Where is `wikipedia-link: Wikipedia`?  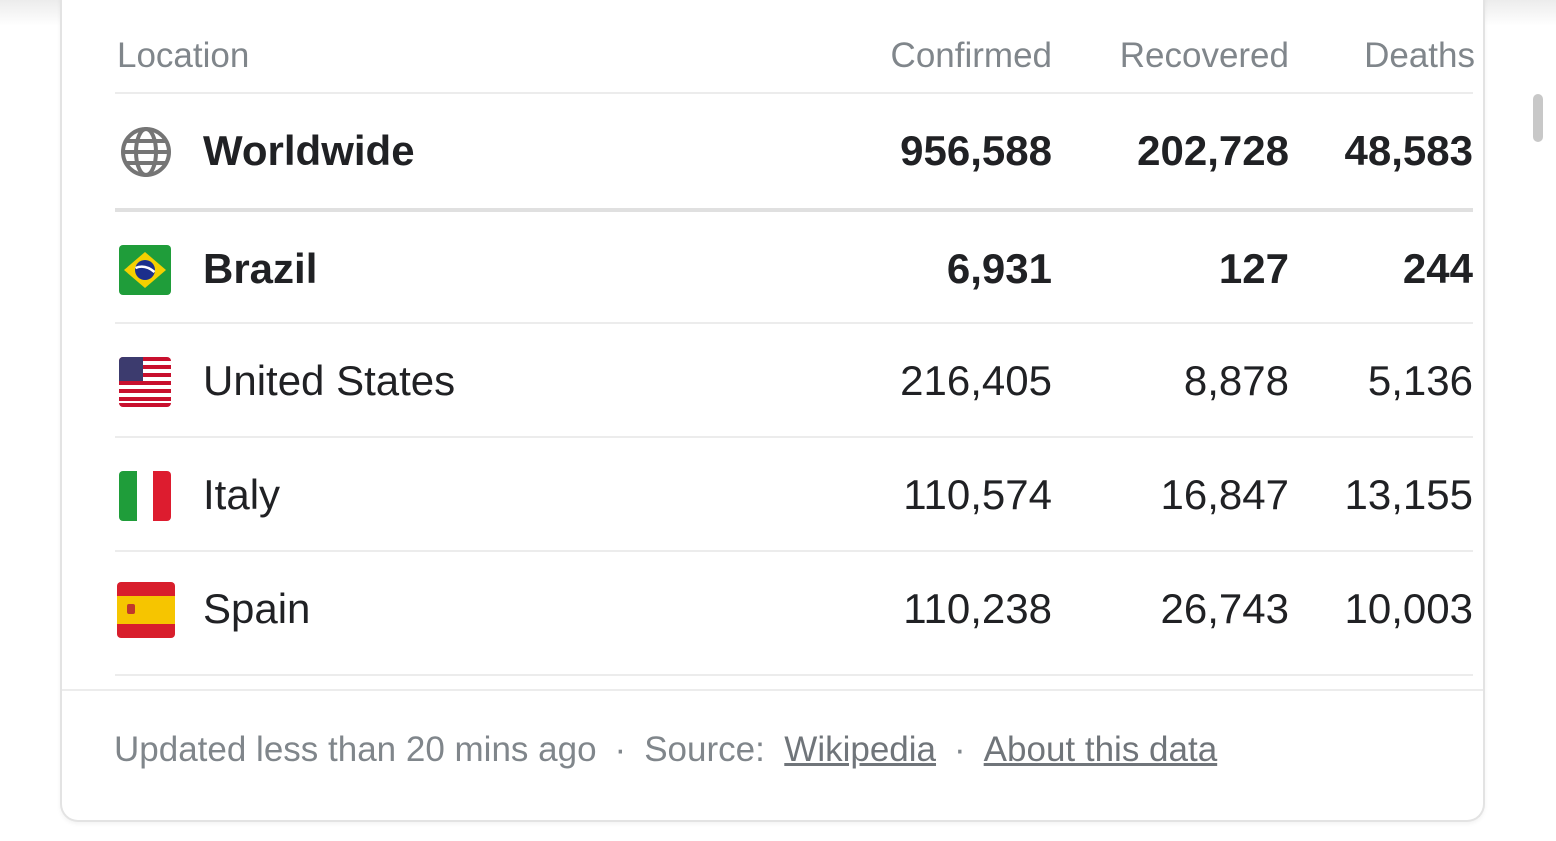
wikipedia-link: Wikipedia is located at coordinates (860, 749).